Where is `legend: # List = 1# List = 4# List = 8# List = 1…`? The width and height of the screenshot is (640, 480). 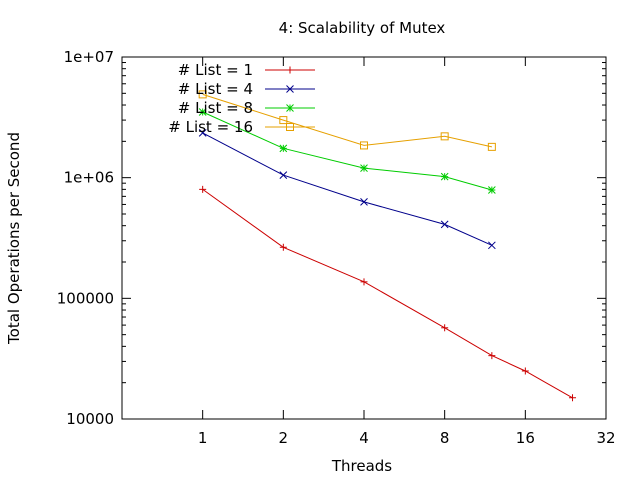
legend: # List = 1# List = 4# List = 8# List = 1… is located at coordinates (241, 98).